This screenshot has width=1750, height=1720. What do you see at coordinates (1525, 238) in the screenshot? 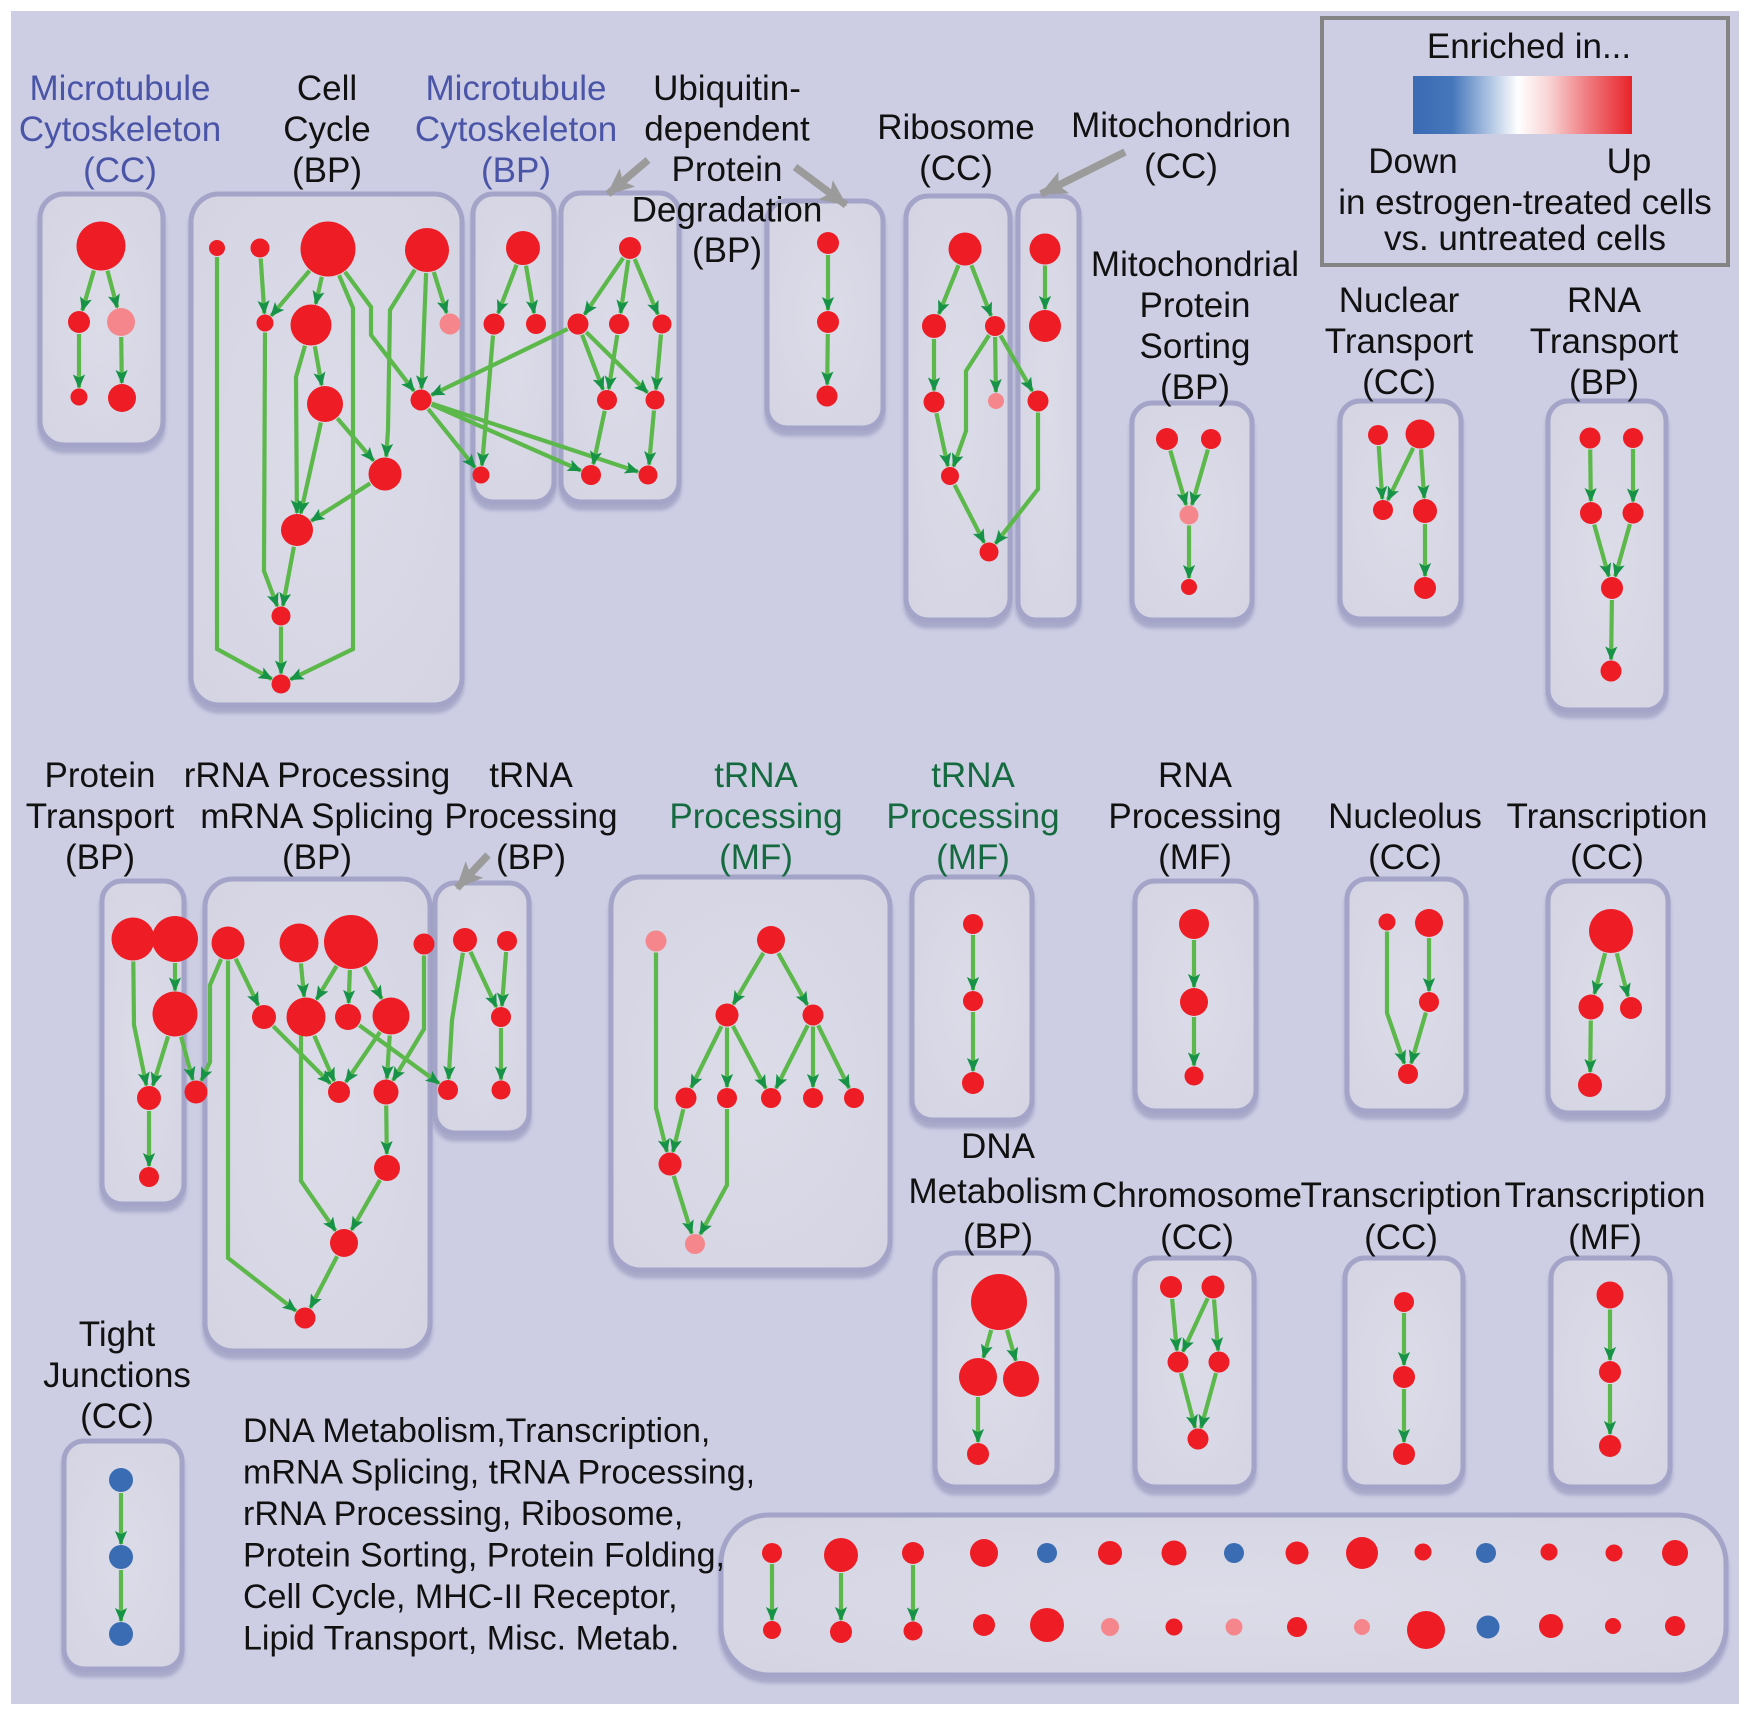
I see `svg-text: vs. untreated cells` at bounding box center [1525, 238].